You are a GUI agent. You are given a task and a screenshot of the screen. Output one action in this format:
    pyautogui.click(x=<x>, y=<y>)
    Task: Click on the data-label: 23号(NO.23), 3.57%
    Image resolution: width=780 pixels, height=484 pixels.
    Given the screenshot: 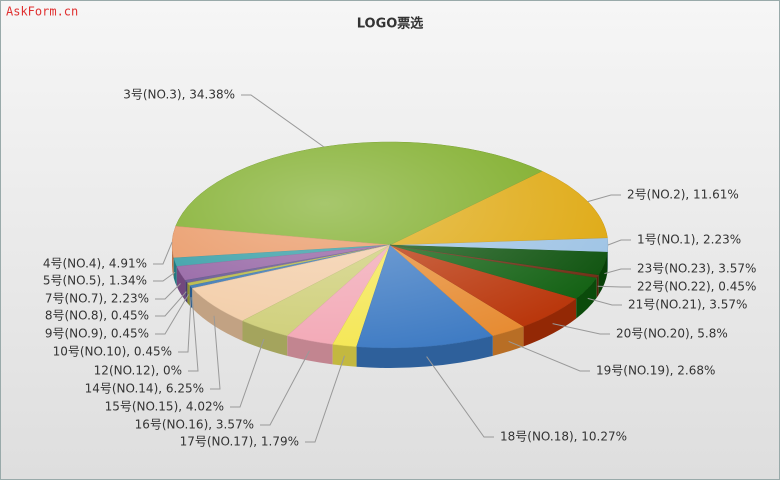 What is the action you would take?
    pyautogui.click(x=696, y=269)
    